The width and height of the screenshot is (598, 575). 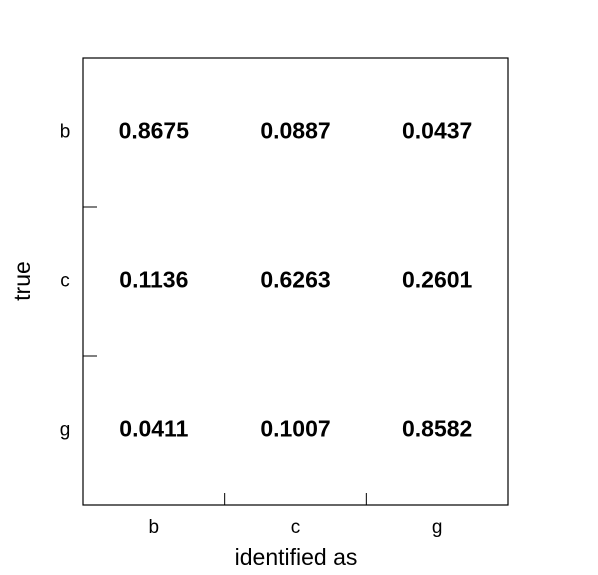 I want to click on cell-value: 0.0887, so click(x=295, y=131).